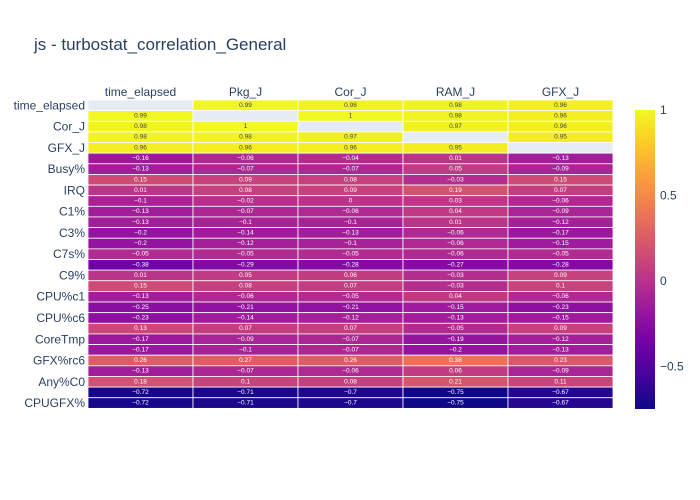 Image resolution: width=700 pixels, height=500 pixels. Describe the element at coordinates (455, 349) in the screenshot. I see `cell-value-label: −0.2` at that location.